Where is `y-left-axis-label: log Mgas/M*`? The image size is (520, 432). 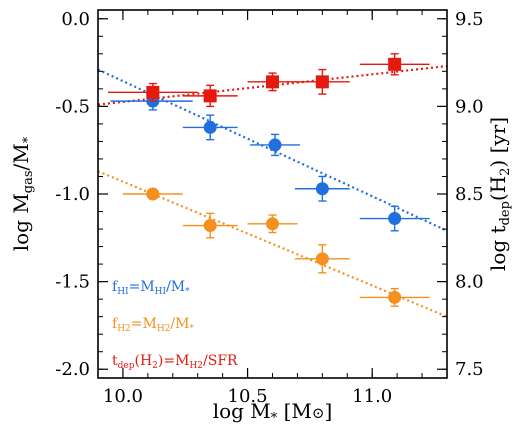 y-left-axis-label: log Mgas/M* is located at coordinates (22, 193).